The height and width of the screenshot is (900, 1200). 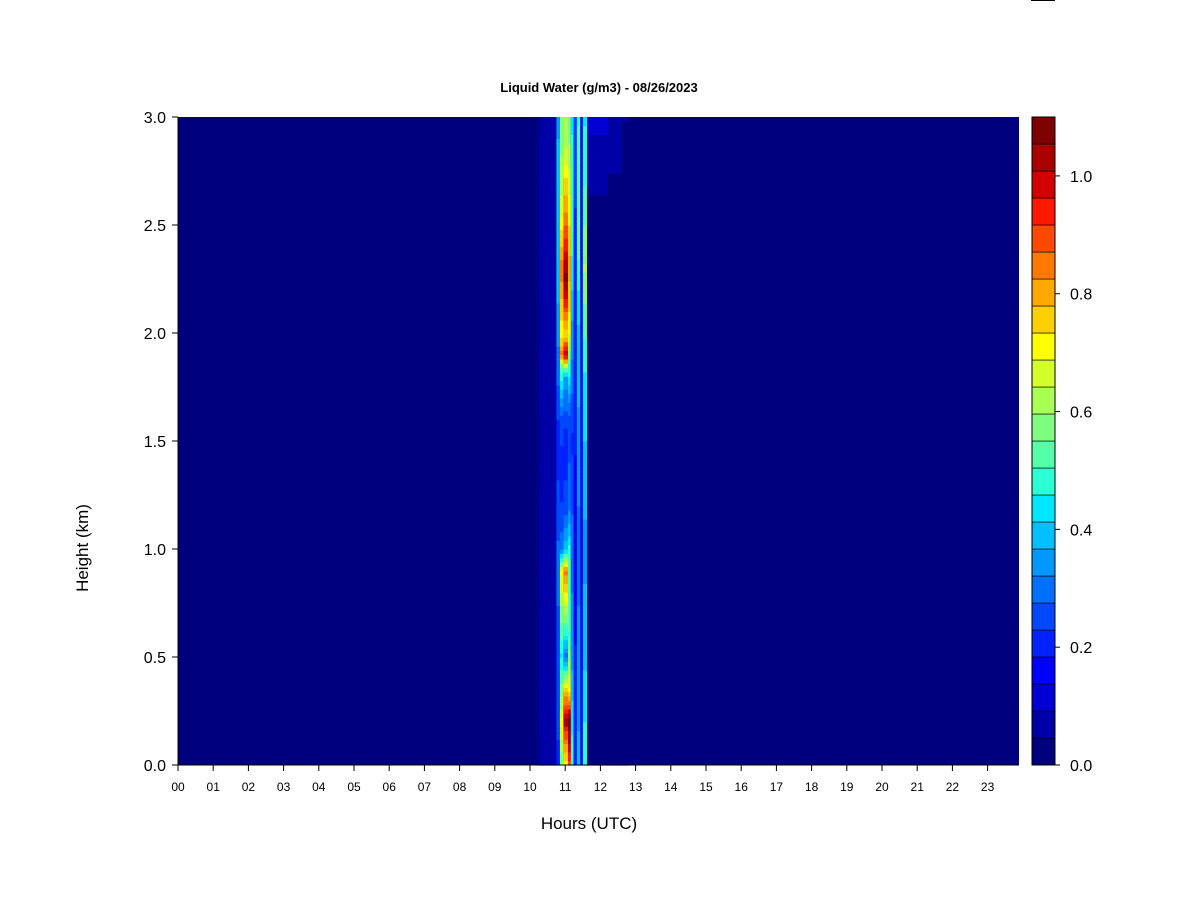 I want to click on x-tick-label: 15, so click(x=706, y=787).